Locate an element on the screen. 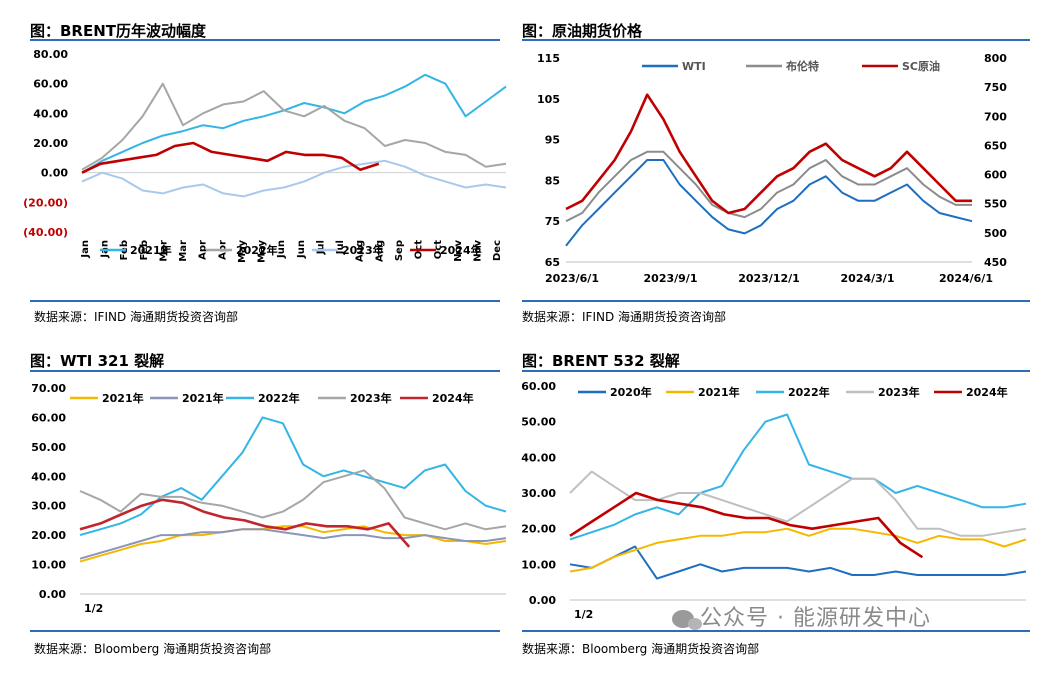 Image resolution: width=1057 pixels, height=674 pixels. y-tick-label: 65 is located at coordinates (552, 262).